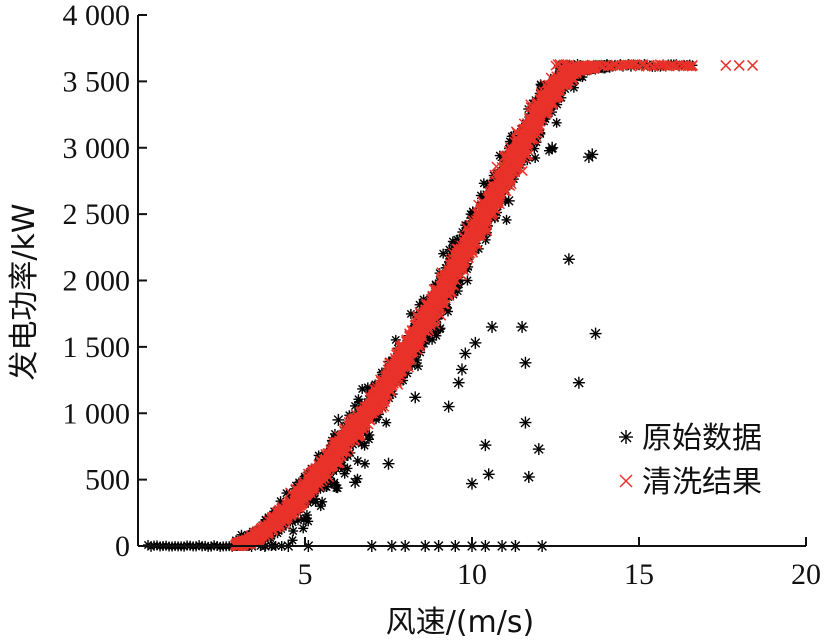  I want to click on y-tick-label: 0, so click(122, 546).